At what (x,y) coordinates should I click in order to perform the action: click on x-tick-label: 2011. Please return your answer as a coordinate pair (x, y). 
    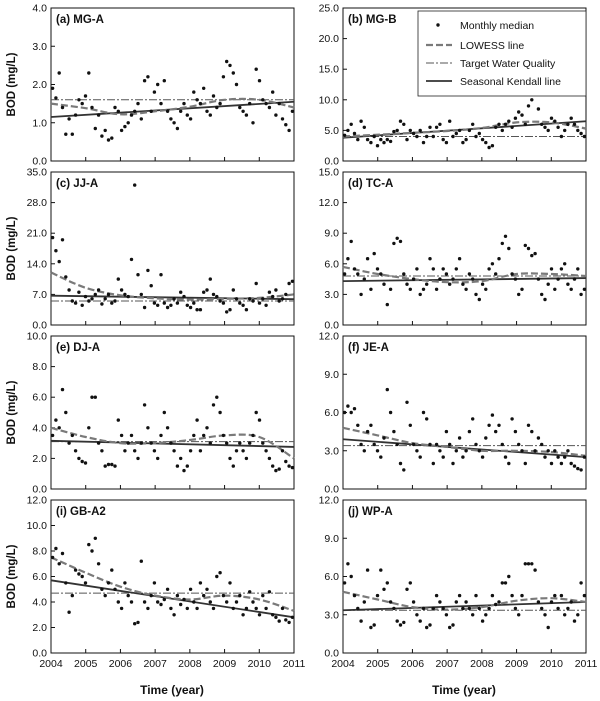
    Looking at the image, I should click on (294, 664).